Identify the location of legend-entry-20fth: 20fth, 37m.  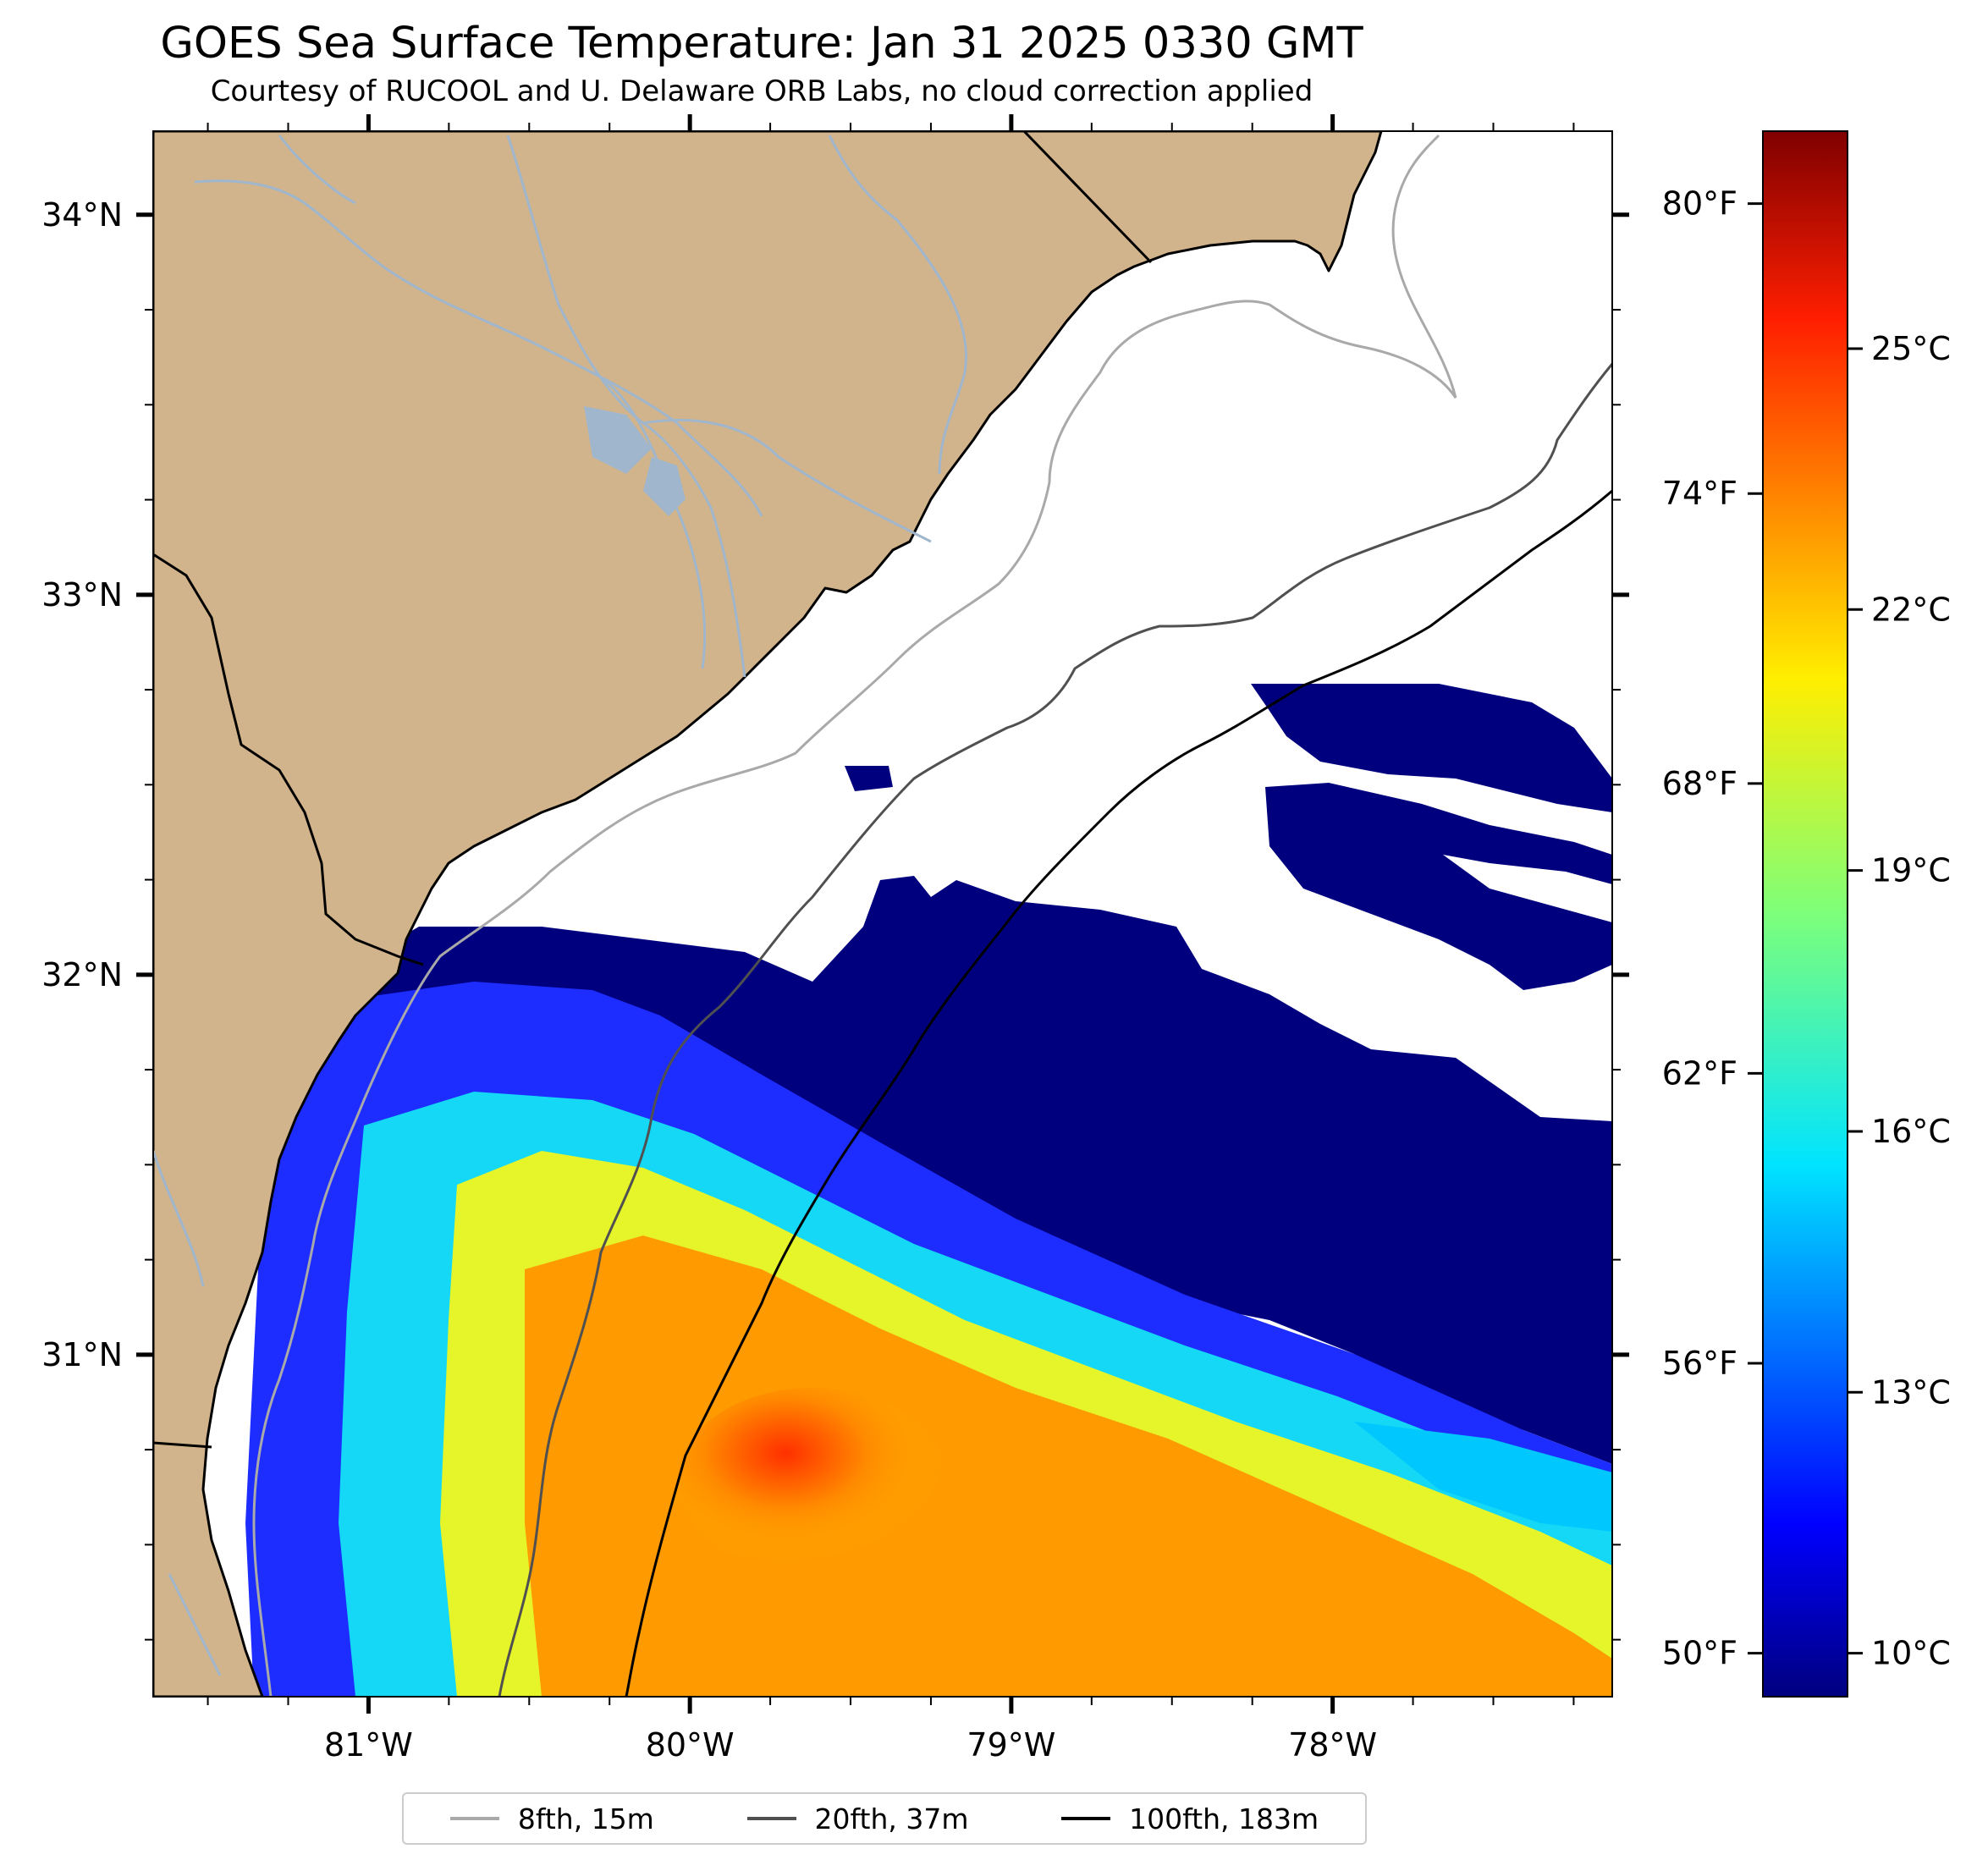
(857, 1819).